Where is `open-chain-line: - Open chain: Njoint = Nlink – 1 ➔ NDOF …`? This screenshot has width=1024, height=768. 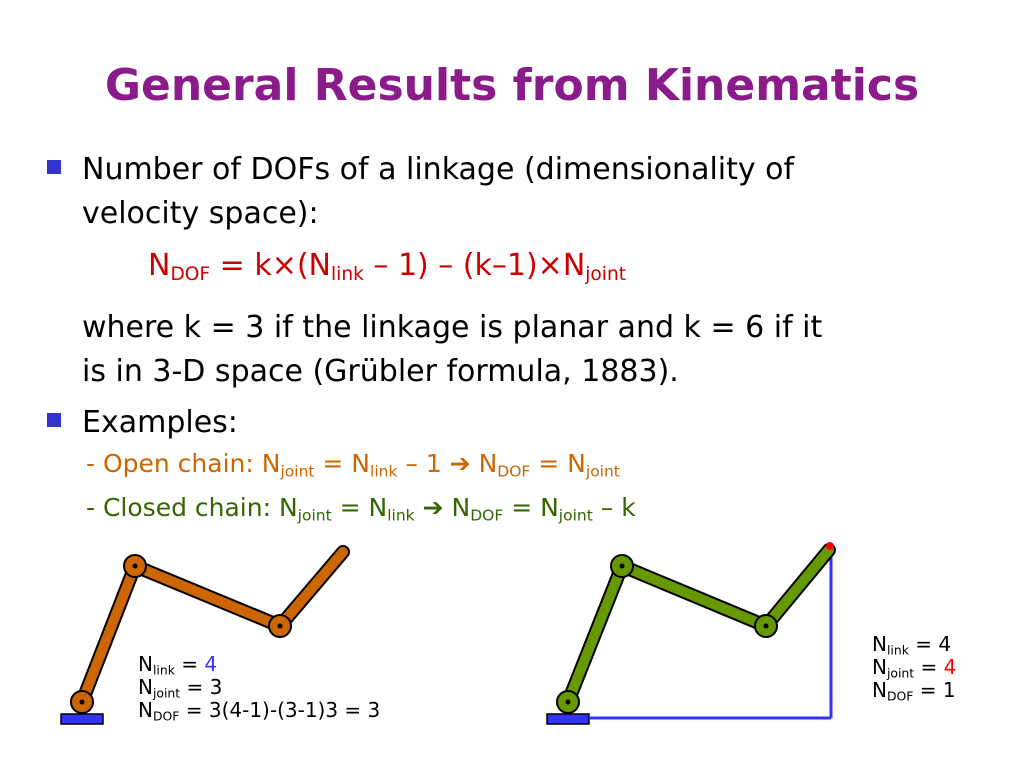 open-chain-line: - Open chain: Njoint = Nlink – 1 ➔ NDOF … is located at coordinates (353, 465).